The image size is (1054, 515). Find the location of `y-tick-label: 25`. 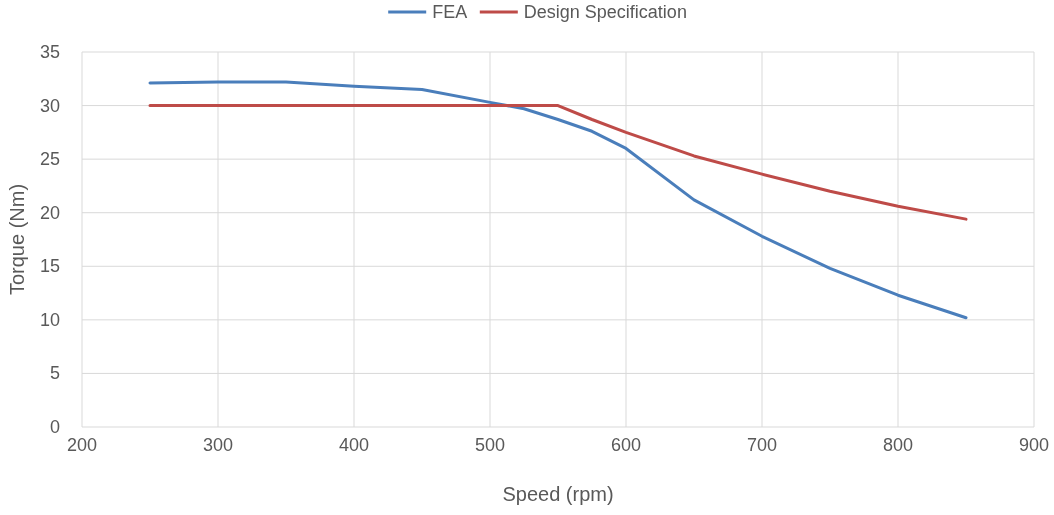

y-tick-label: 25 is located at coordinates (49, 159).